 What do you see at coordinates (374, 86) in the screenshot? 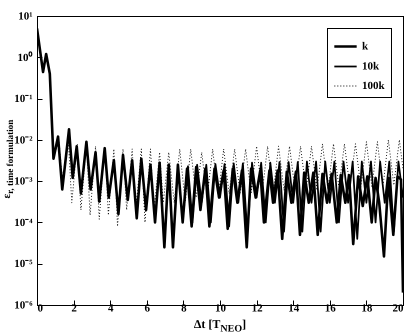
I see `legend-label: 100k` at bounding box center [374, 86].